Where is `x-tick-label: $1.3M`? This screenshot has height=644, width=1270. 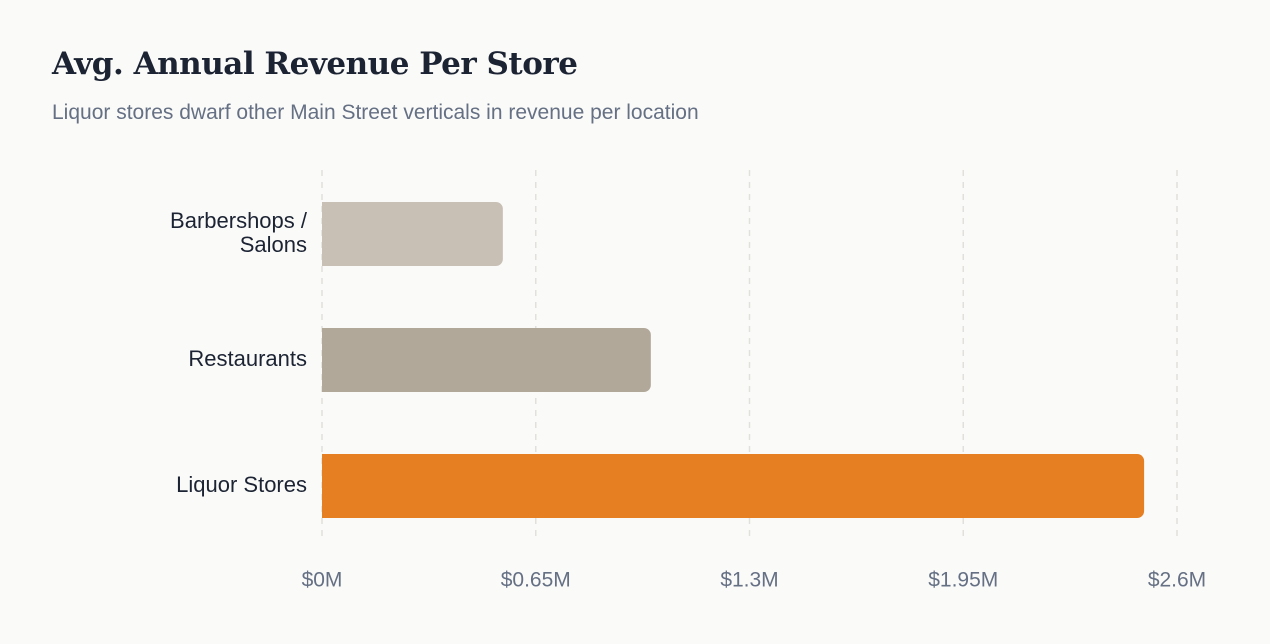
x-tick-label: $1.3M is located at coordinates (749, 580).